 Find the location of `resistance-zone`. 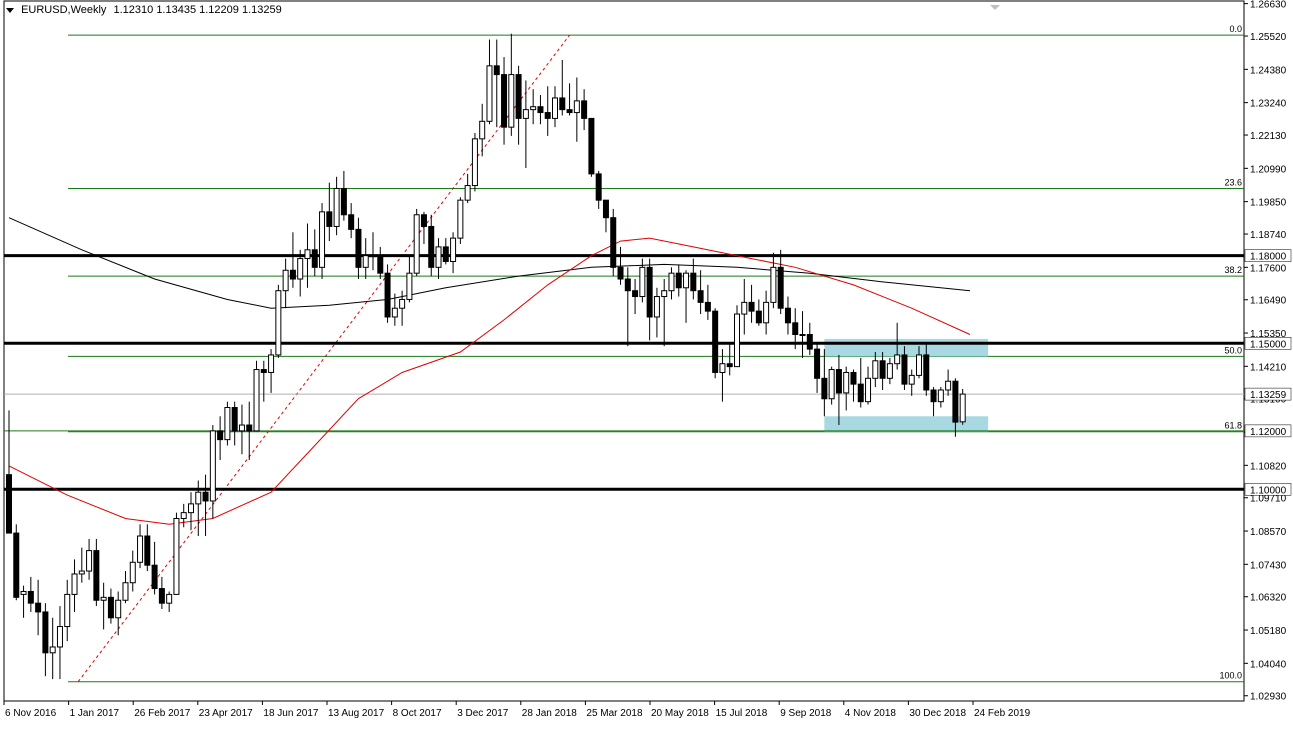

resistance-zone is located at coordinates (906, 347).